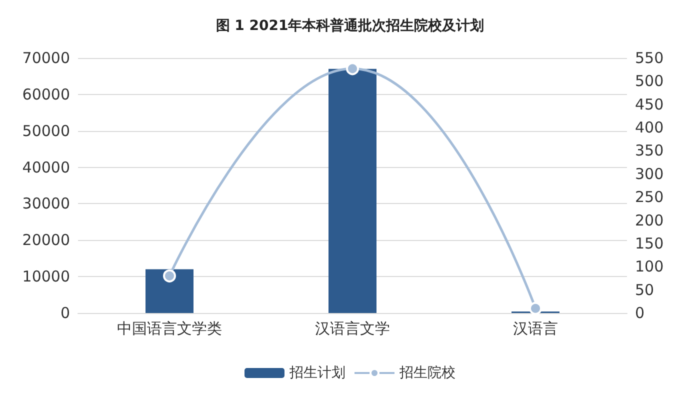  What do you see at coordinates (46, 240) in the screenshot?
I see `y-tick-label: 20000` at bounding box center [46, 240].